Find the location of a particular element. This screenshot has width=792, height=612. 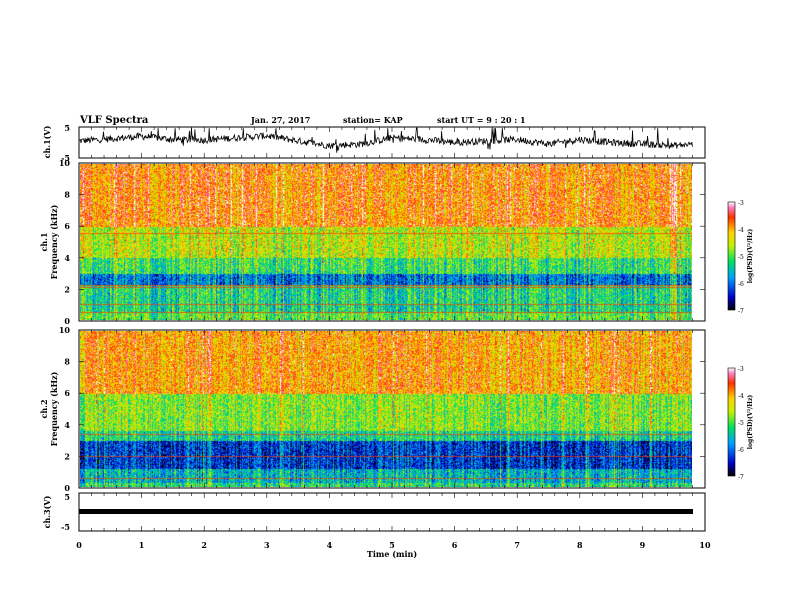

time-tick-label: 3 is located at coordinates (267, 545).